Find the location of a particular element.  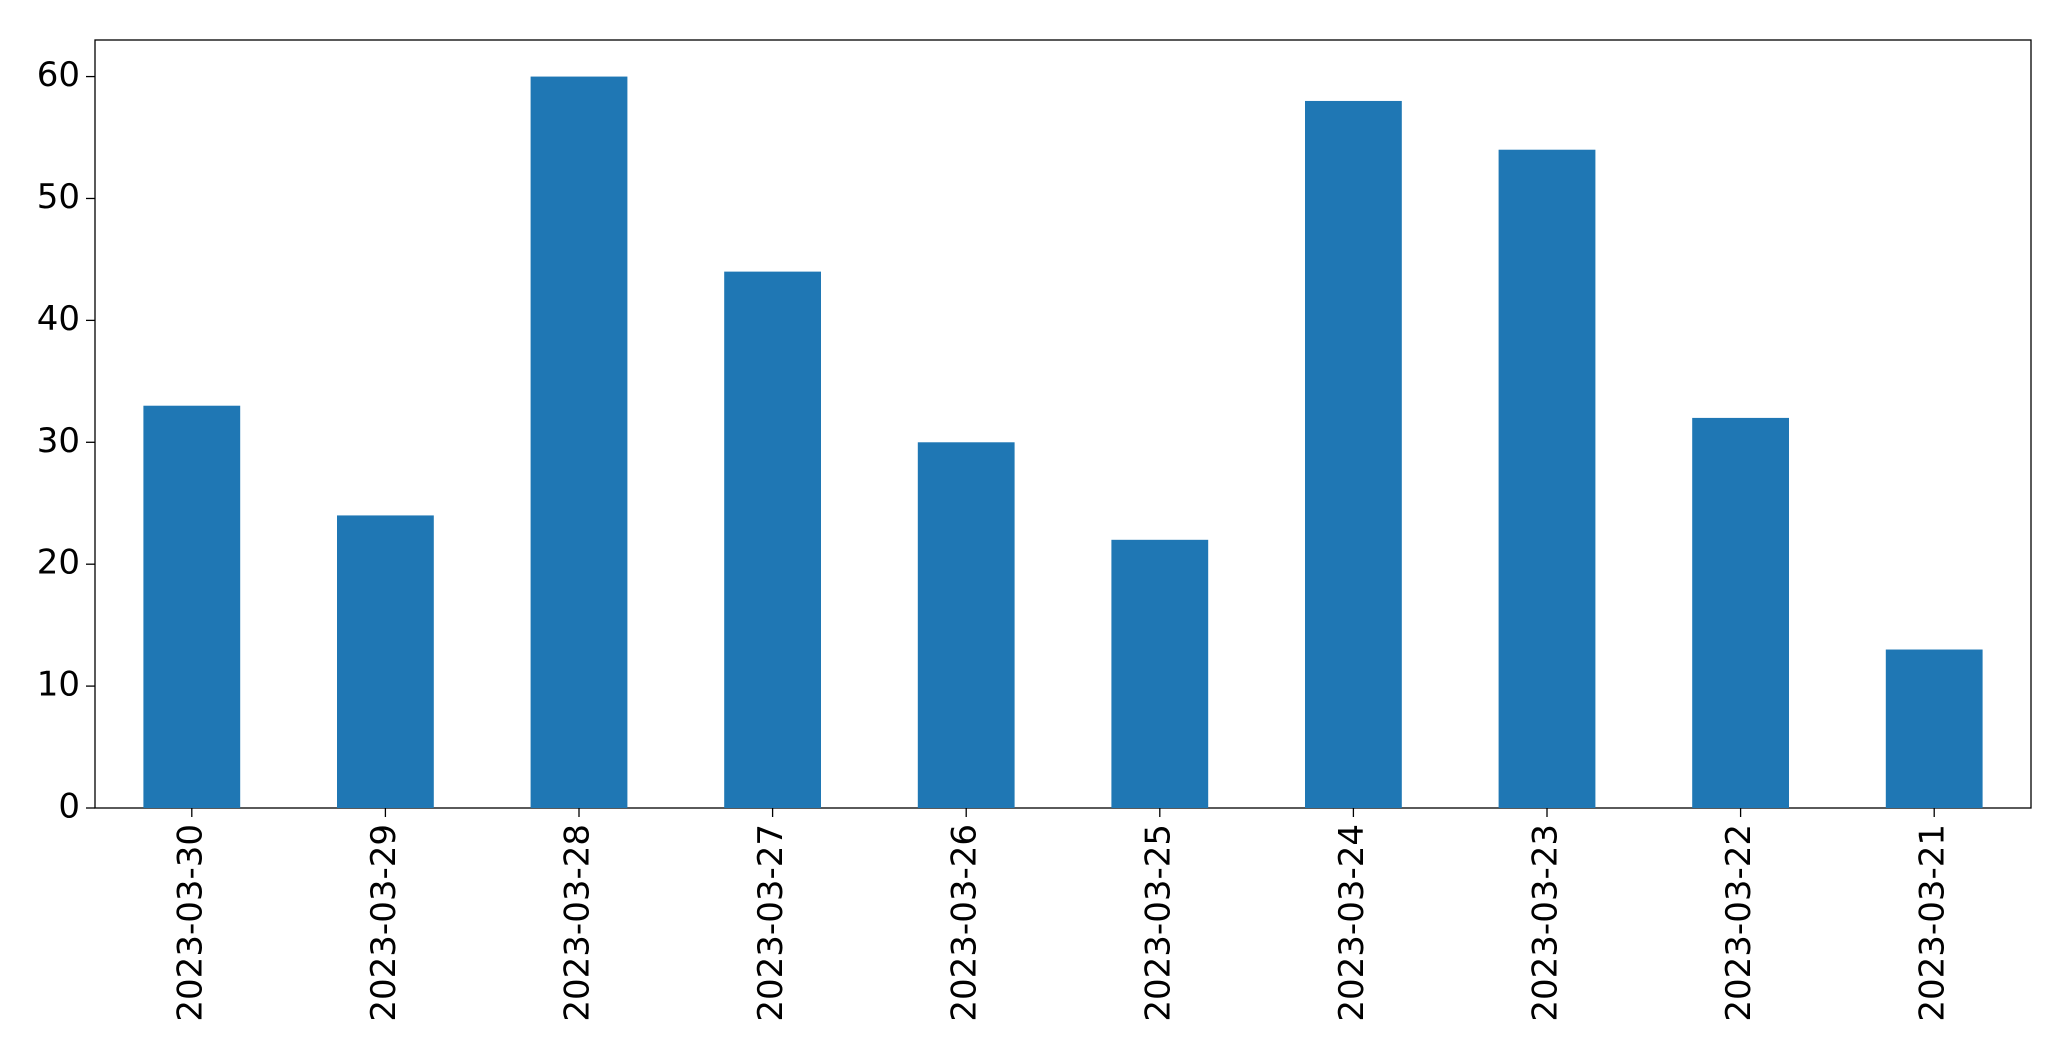

x-tick-label: 2023-03-21 is located at coordinates (1933, 923).